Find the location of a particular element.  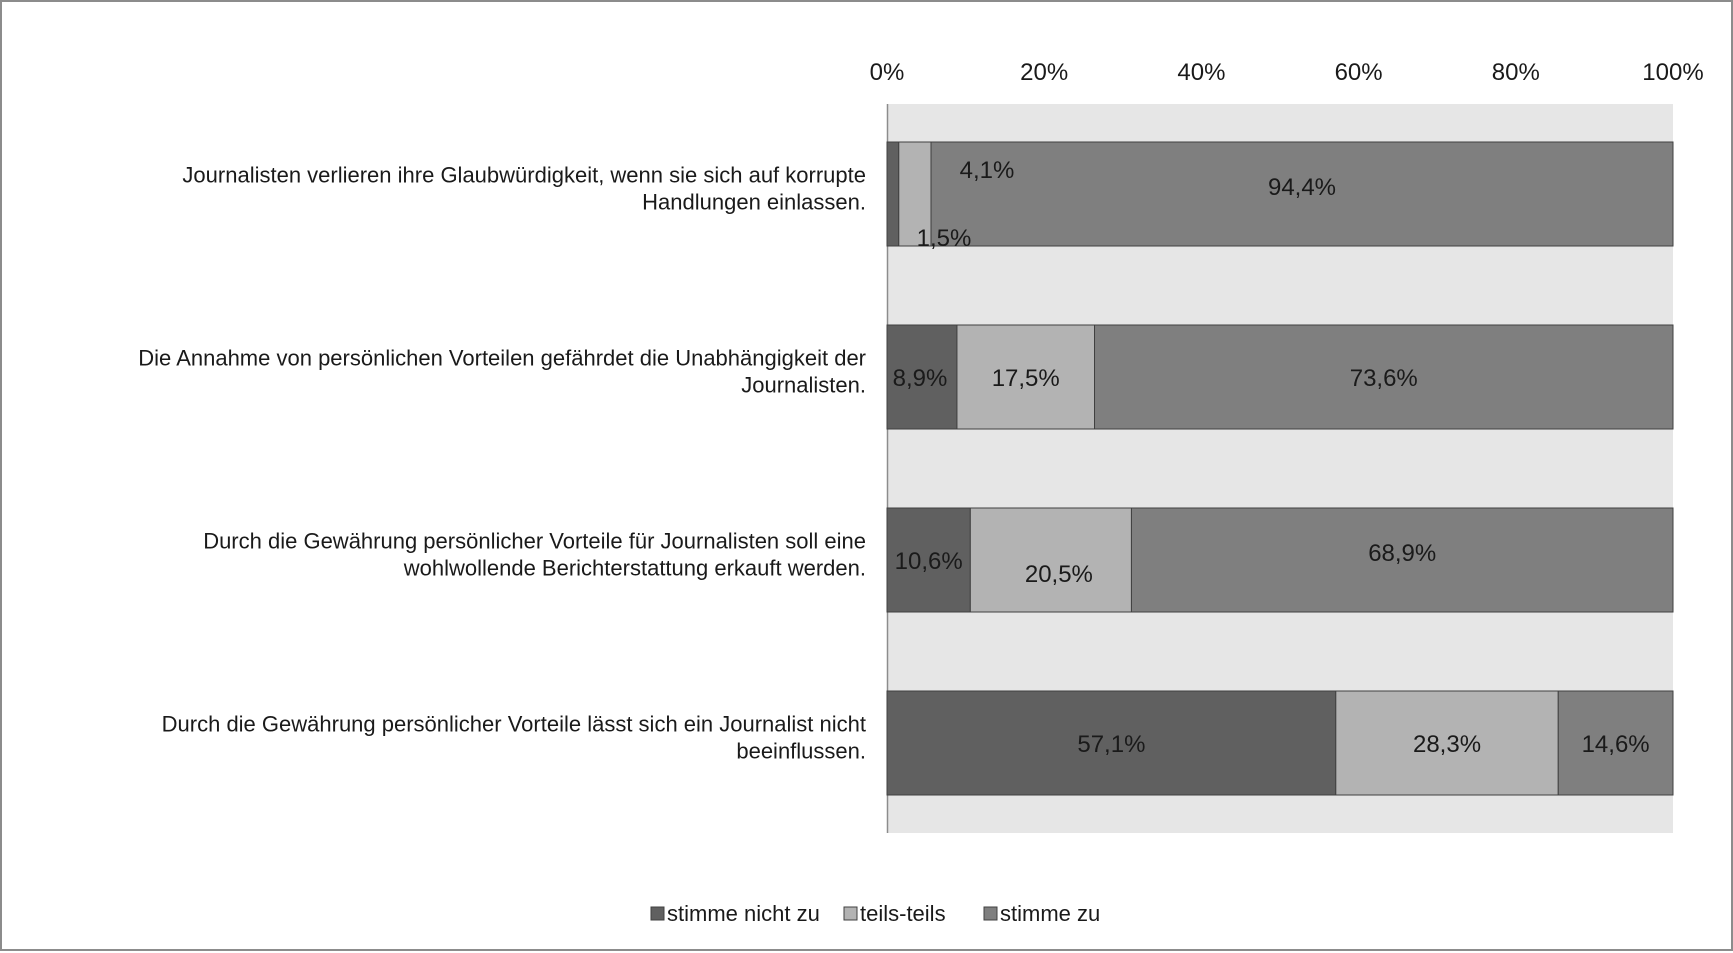

x-tick-label: 80% is located at coordinates (1516, 72).